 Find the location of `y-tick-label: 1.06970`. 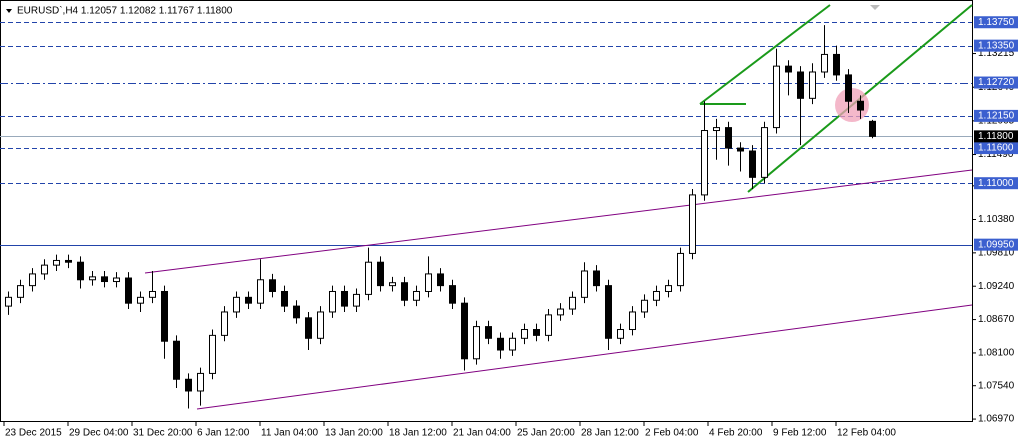

y-tick-label: 1.06970 is located at coordinates (996, 419).